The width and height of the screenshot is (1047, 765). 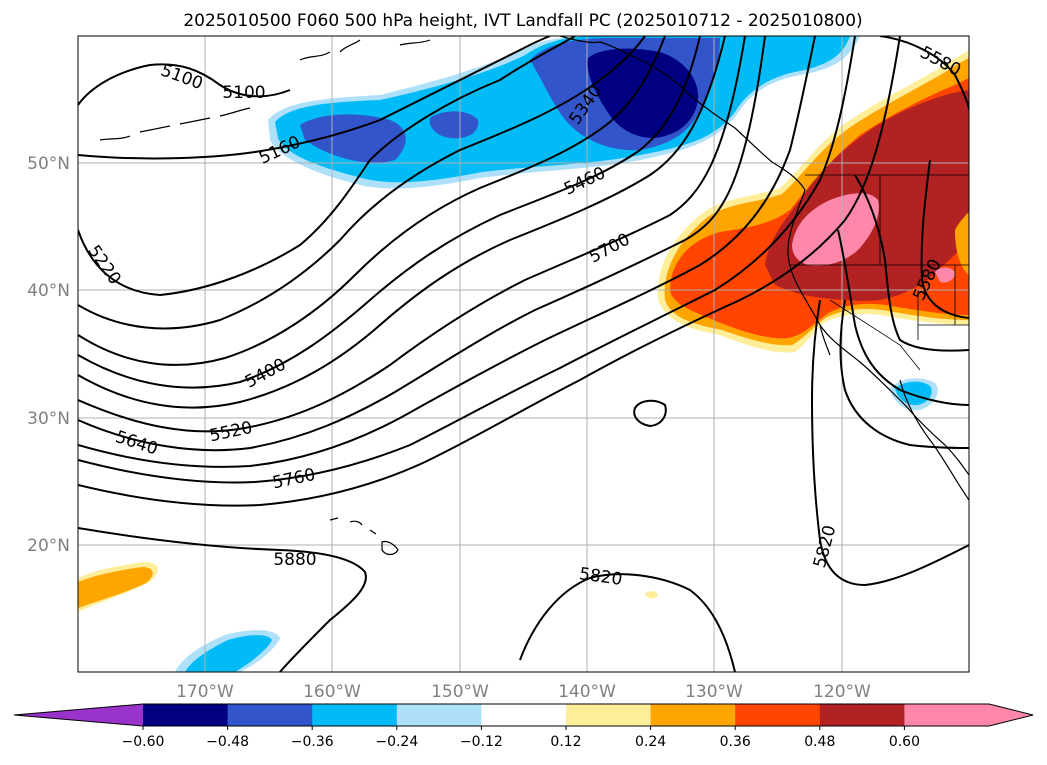 I want to click on colorbar-tick-label: 0.48, so click(x=819, y=742).